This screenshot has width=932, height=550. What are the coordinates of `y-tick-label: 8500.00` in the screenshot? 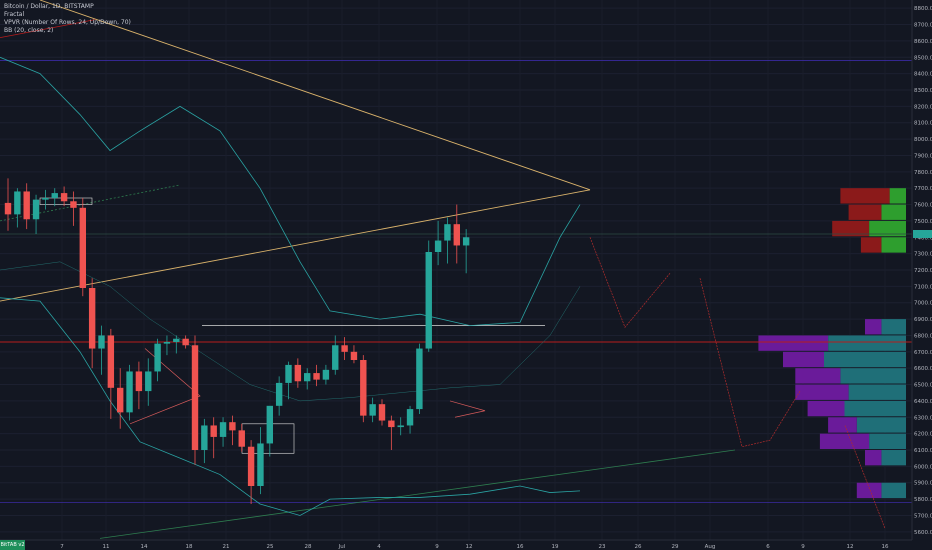 It's located at (923, 58).